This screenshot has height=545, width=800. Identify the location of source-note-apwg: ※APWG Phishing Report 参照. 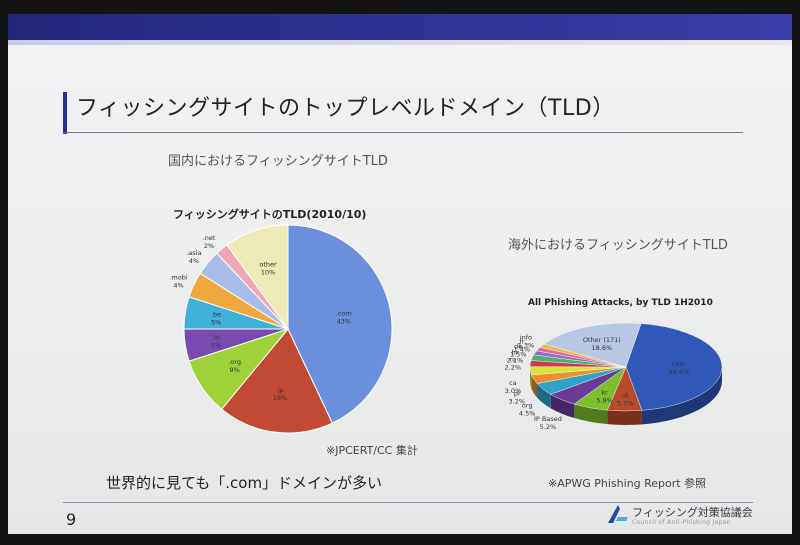
(627, 483).